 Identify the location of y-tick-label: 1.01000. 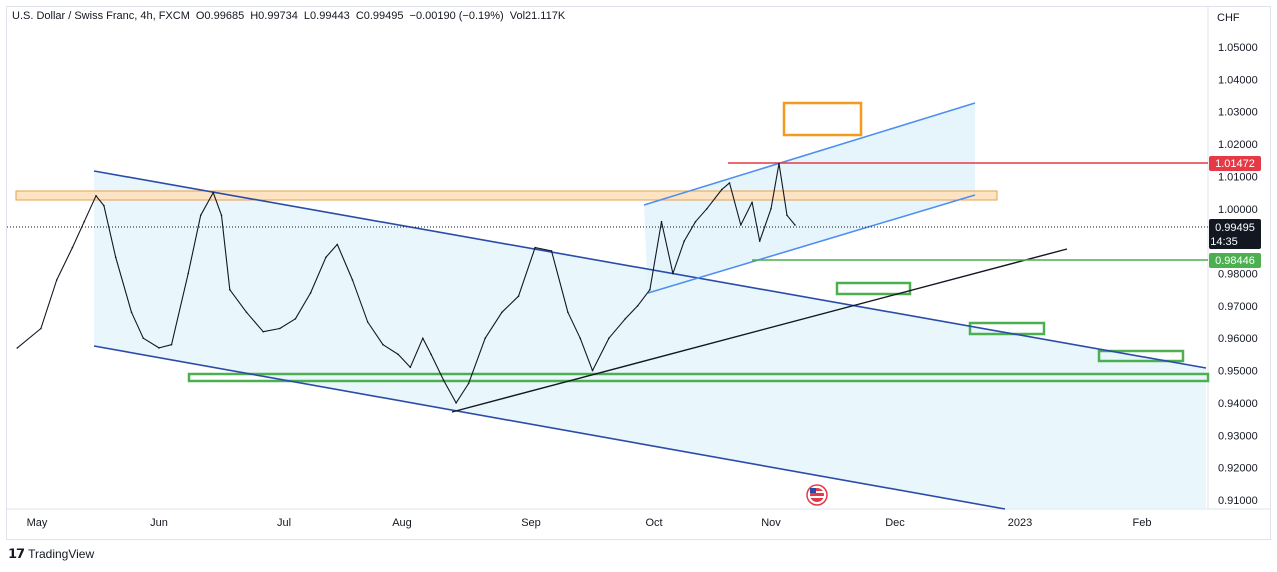
(1238, 177).